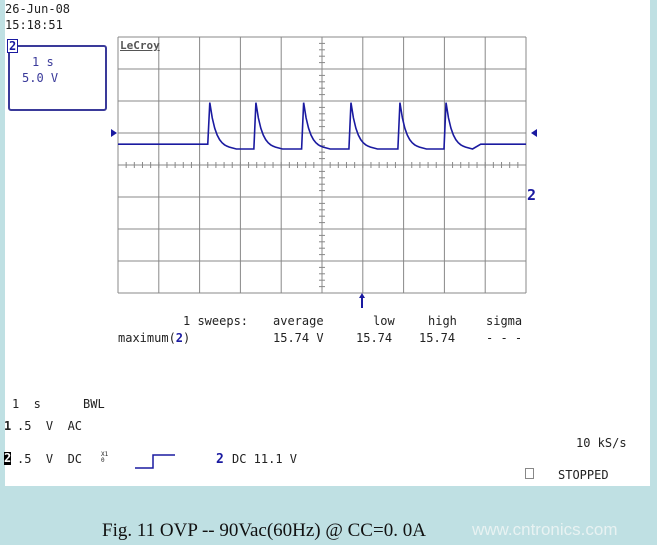 The width and height of the screenshot is (657, 545). Describe the element at coordinates (504, 338) in the screenshot. I see `value-sigma: - - -` at that location.